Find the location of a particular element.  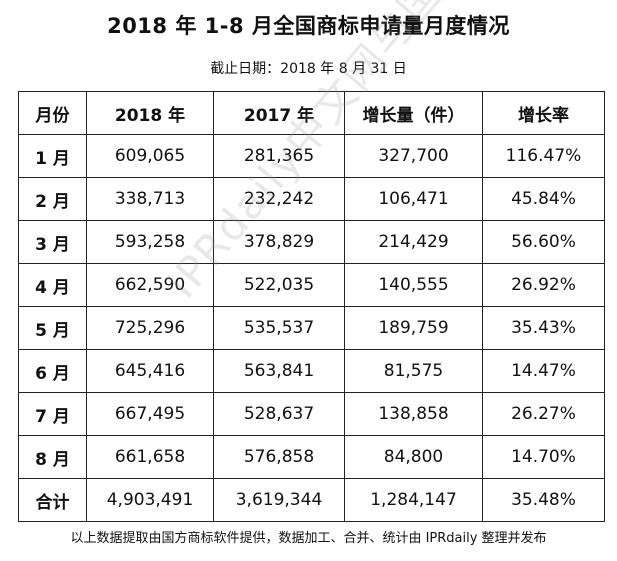

table-row: 2 月 338,713 232,242 106,471 45.84% is located at coordinates (311, 199).